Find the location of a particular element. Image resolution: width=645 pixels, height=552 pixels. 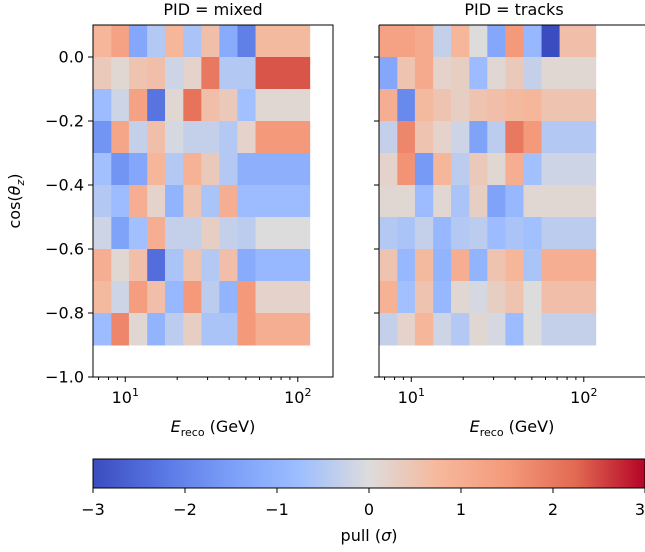

y-ticks-mixed: 0.0 −0.2 −0.4 −0.6 −0.8 −1.0 is located at coordinates (69, 217).